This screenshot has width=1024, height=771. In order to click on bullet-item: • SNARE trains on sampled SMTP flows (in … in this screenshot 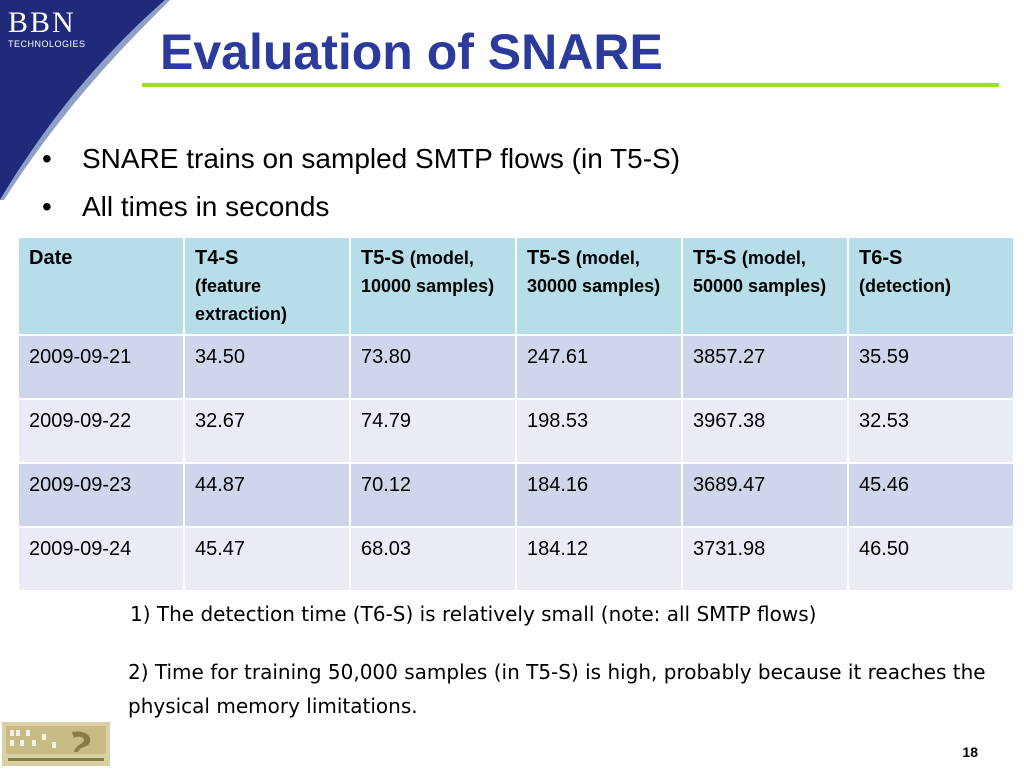, I will do `click(361, 159)`.